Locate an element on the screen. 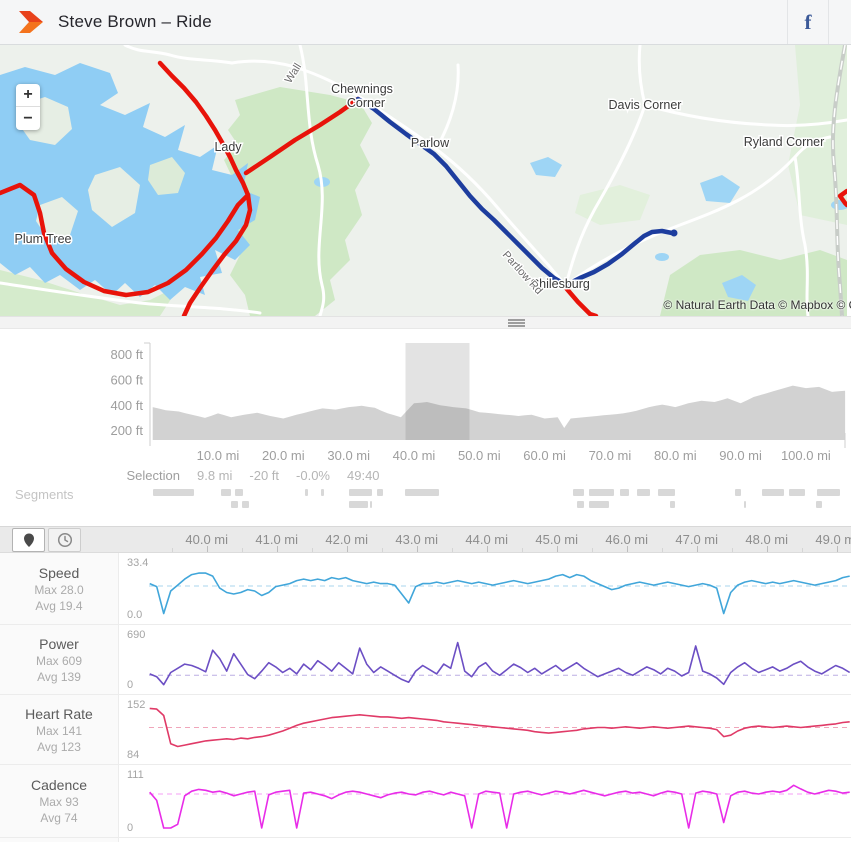  map-forest is located at coordinates (753, 283).